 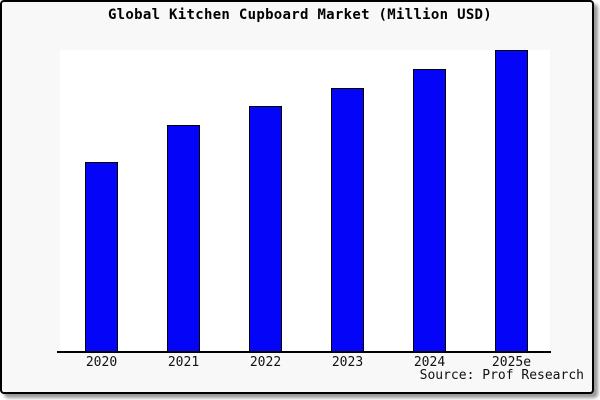 I want to click on x-tick-label-2022: 2022, so click(x=265, y=362).